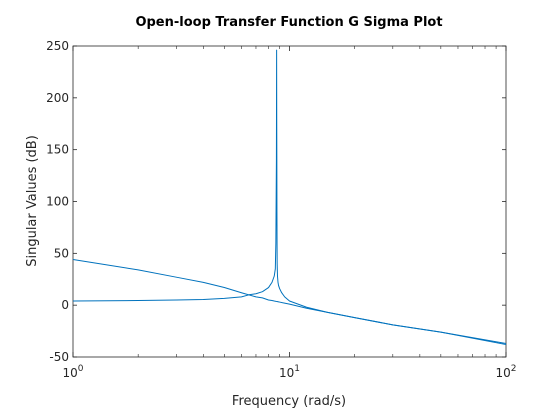  What do you see at coordinates (57, 98) in the screenshot?
I see `y-tick-label: 200` at bounding box center [57, 98].